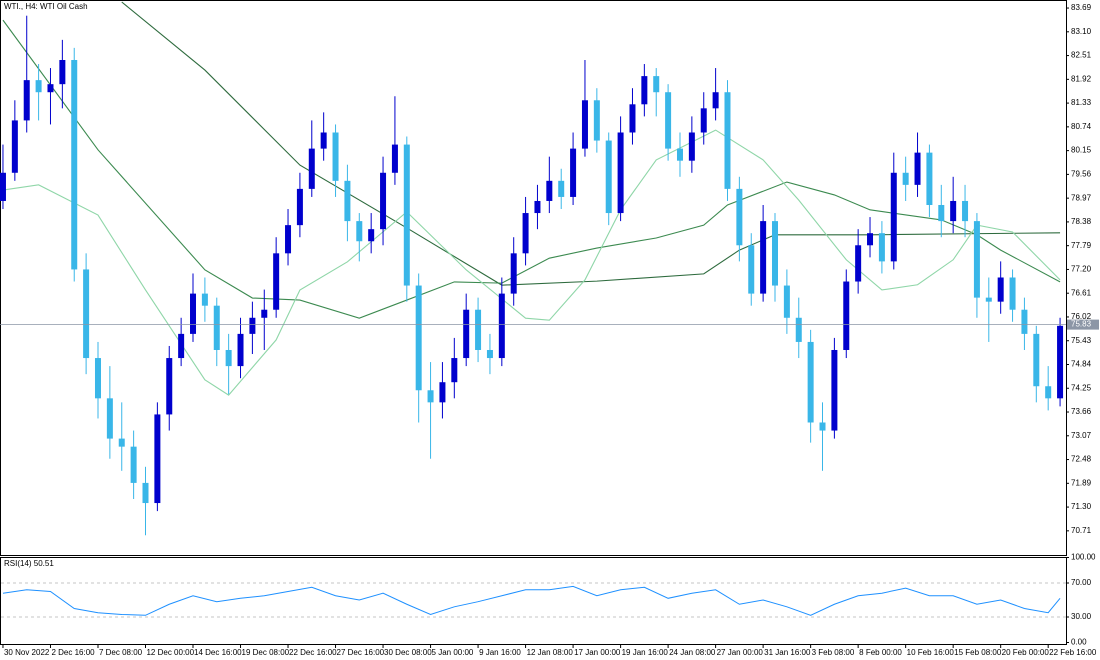  What do you see at coordinates (408, 652) in the screenshot?
I see `x-tick-label: 30 Dec 08:00` at bounding box center [408, 652].